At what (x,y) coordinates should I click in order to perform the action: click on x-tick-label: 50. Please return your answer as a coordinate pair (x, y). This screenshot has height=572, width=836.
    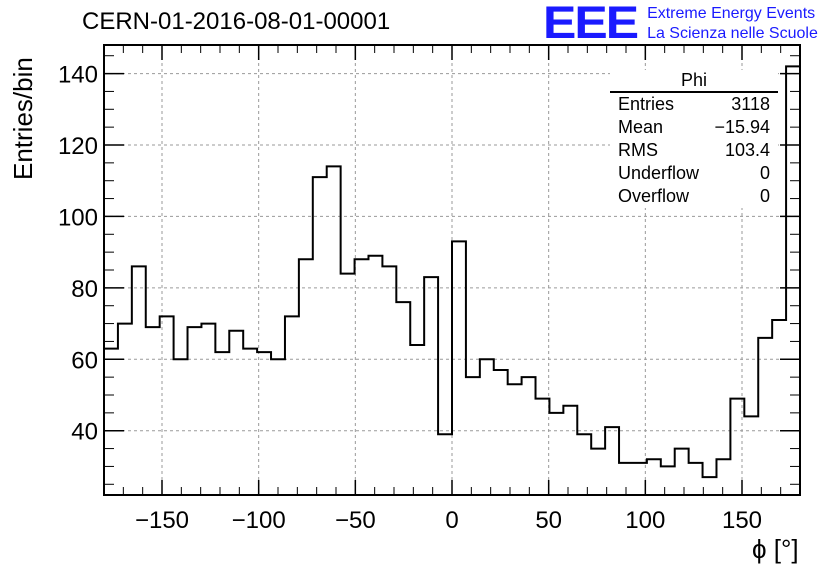
    Looking at the image, I should click on (548, 520).